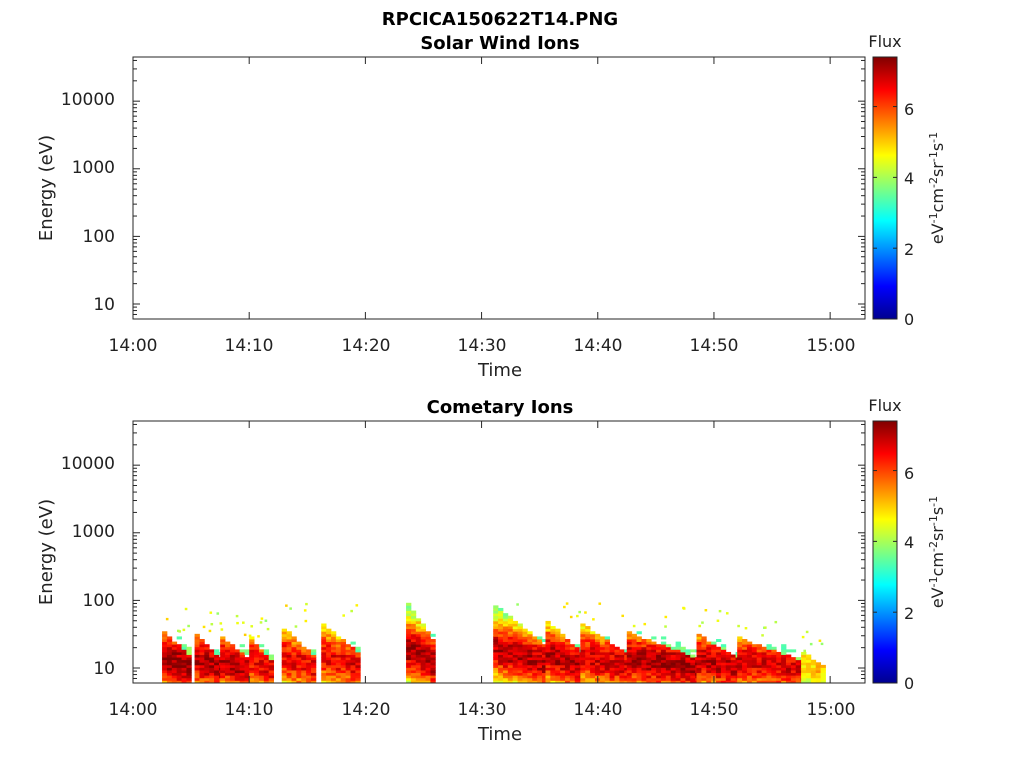  What do you see at coordinates (714, 710) in the screenshot?
I see `xtick-label-5: 14:50` at bounding box center [714, 710].